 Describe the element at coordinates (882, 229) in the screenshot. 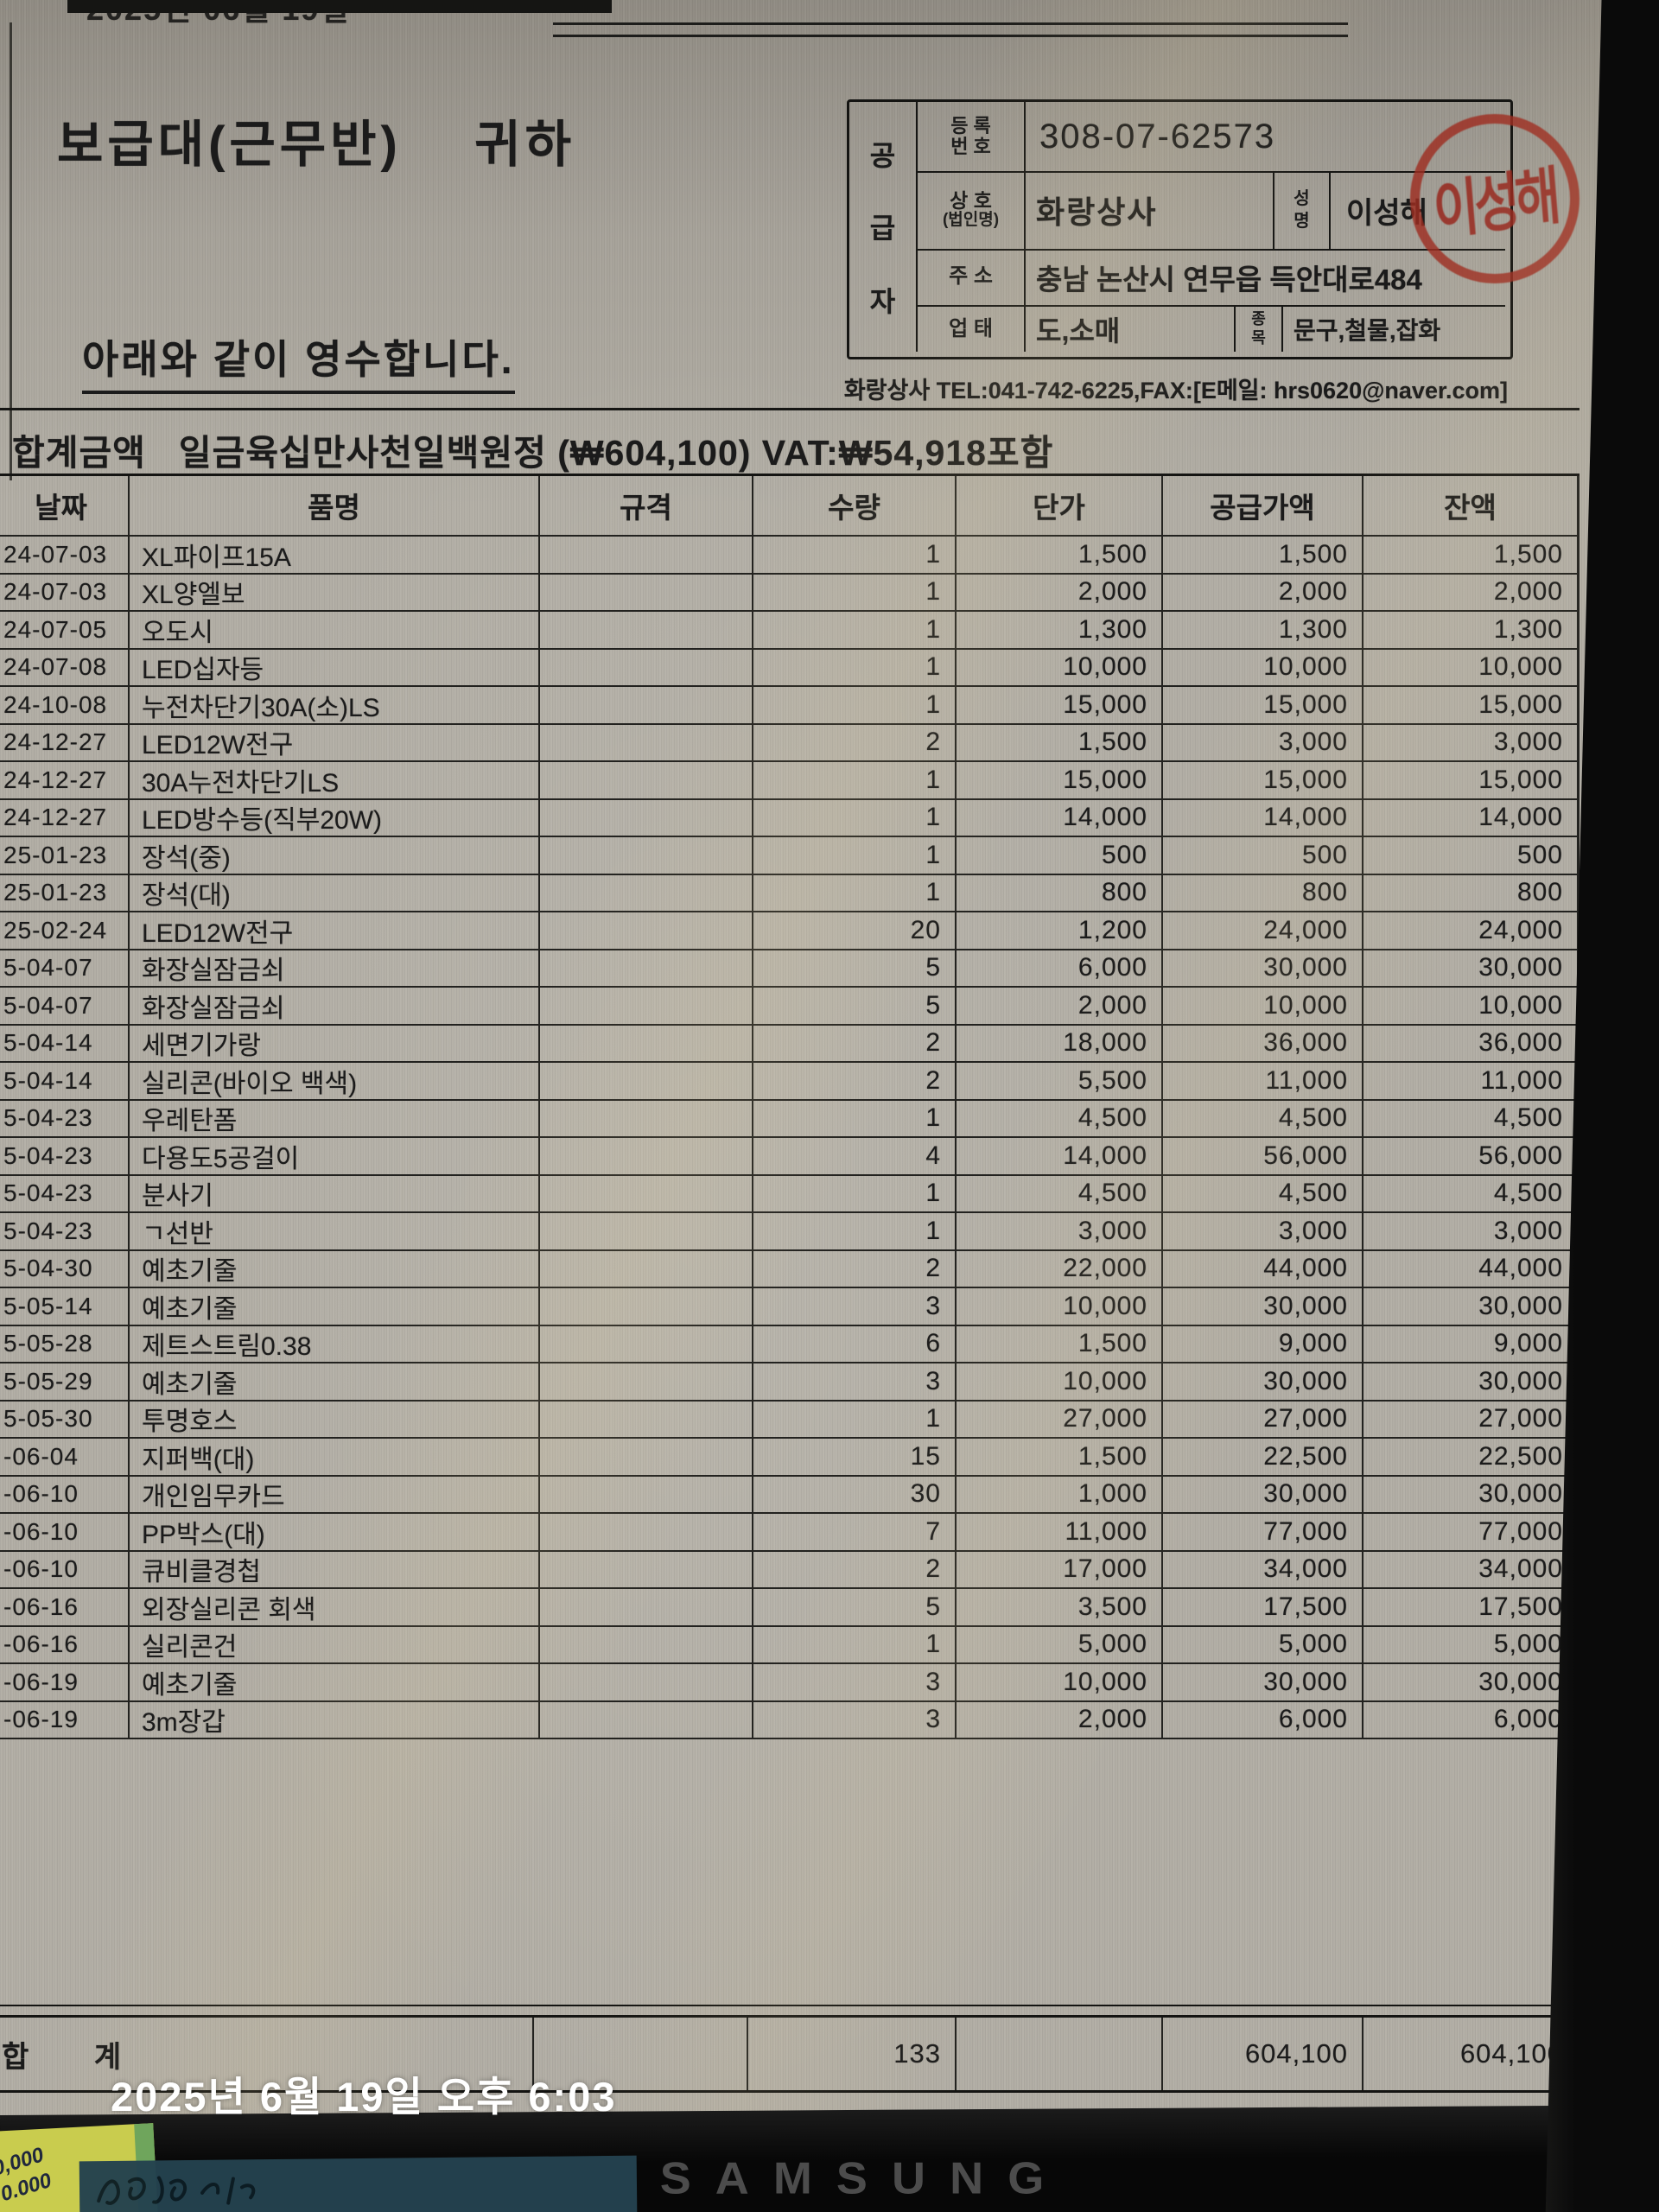

I see `side-label-char: 급` at that location.